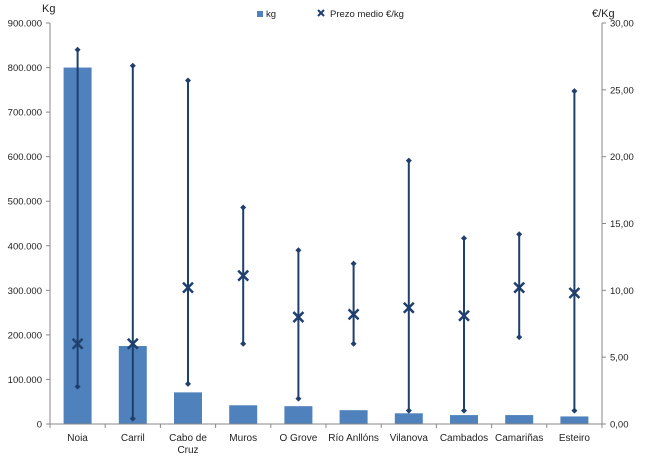 The width and height of the screenshot is (646, 464). Describe the element at coordinates (271, 14) in the screenshot. I see `legend-label-kg: kg` at that location.